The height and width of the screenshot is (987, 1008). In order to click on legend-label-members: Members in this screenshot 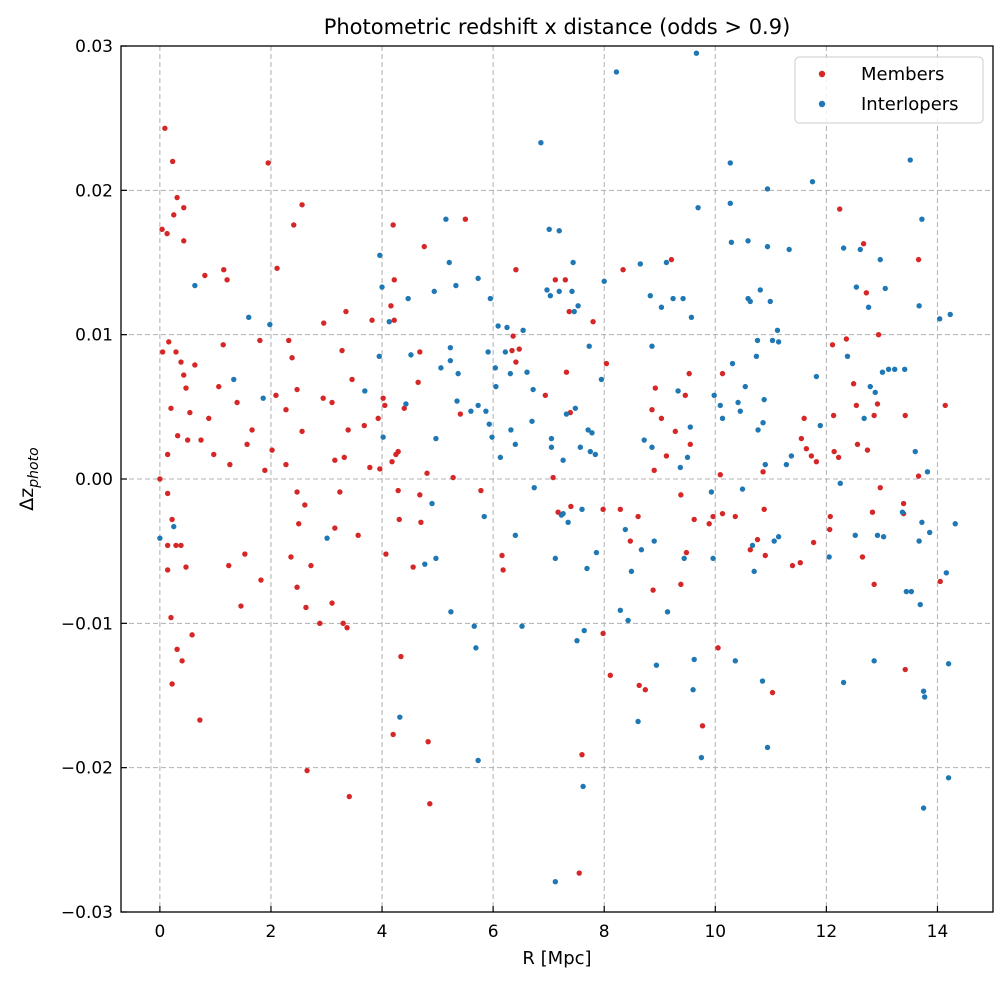, I will do `click(902, 74)`.